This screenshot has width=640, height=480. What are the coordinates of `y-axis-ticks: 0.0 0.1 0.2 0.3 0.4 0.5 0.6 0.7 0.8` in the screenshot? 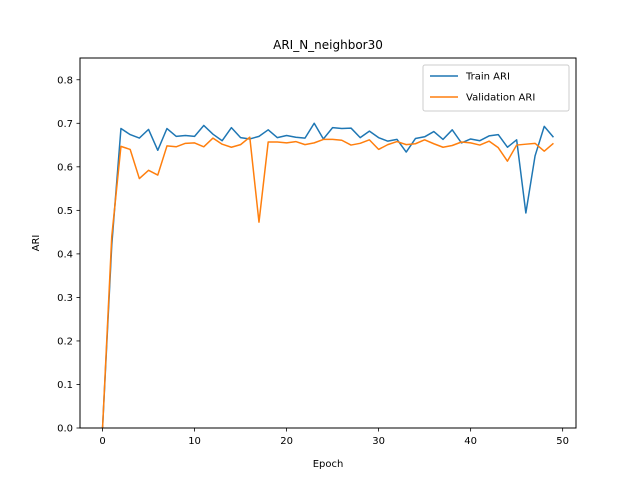 It's located at (68, 255).